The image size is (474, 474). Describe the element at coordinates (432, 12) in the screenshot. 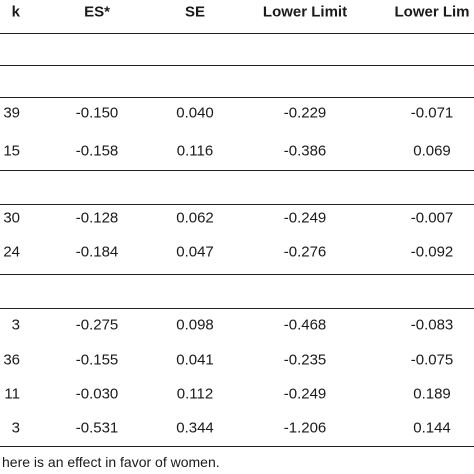

I see `header-cell: Lower Lim` at that location.